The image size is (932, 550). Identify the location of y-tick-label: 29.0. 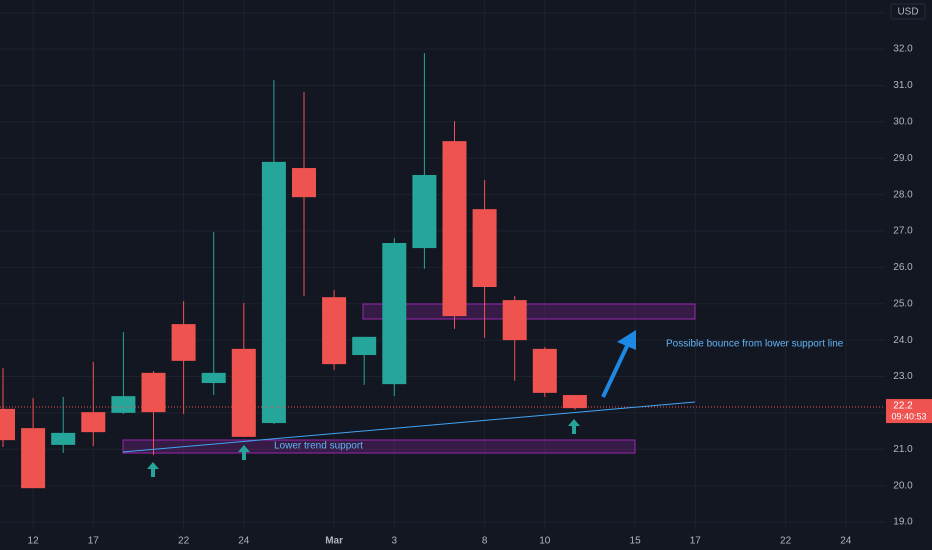
(903, 158).